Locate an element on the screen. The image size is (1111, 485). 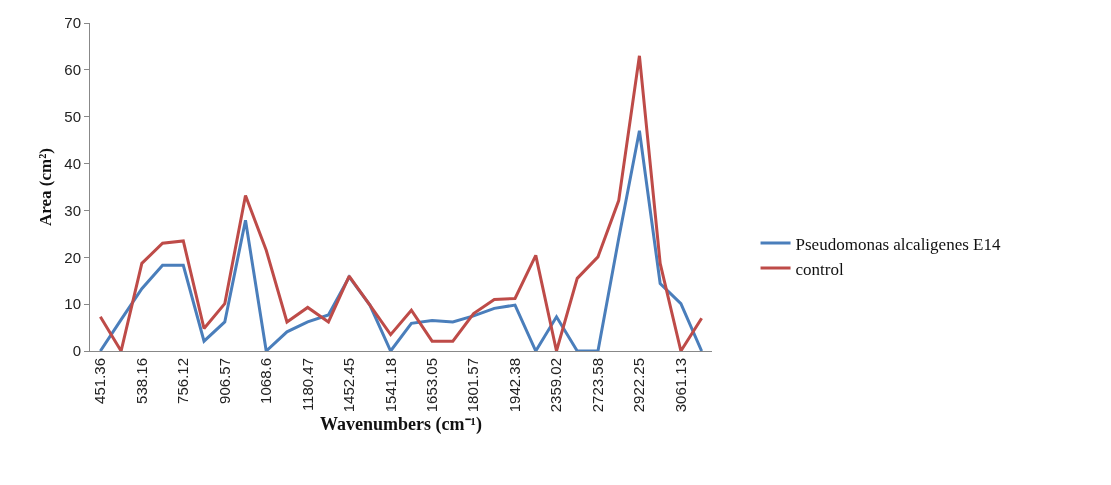
y-tick-label: 40 is located at coordinates (72, 163).